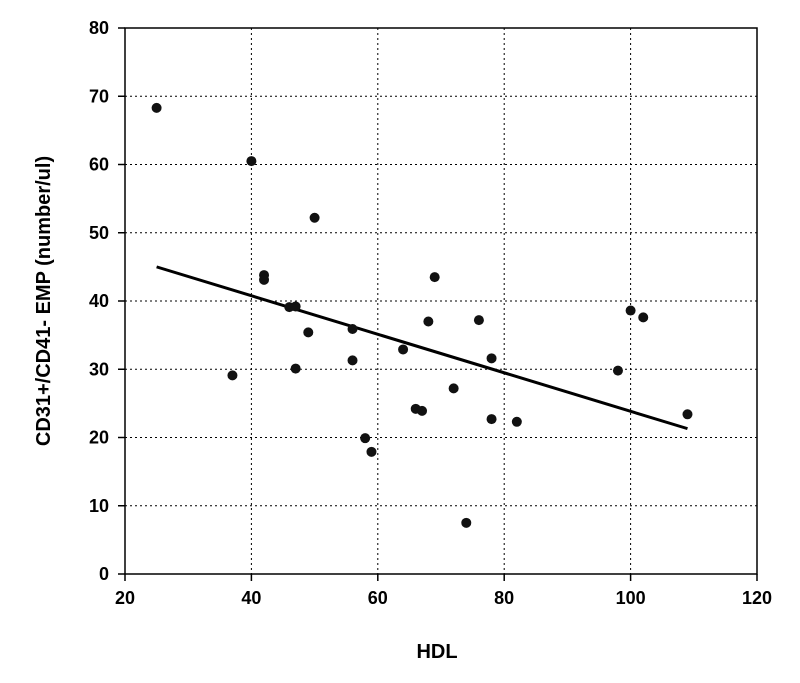 The width and height of the screenshot is (800, 683). What do you see at coordinates (251, 598) in the screenshot?
I see `x-tick-label: 40` at bounding box center [251, 598].